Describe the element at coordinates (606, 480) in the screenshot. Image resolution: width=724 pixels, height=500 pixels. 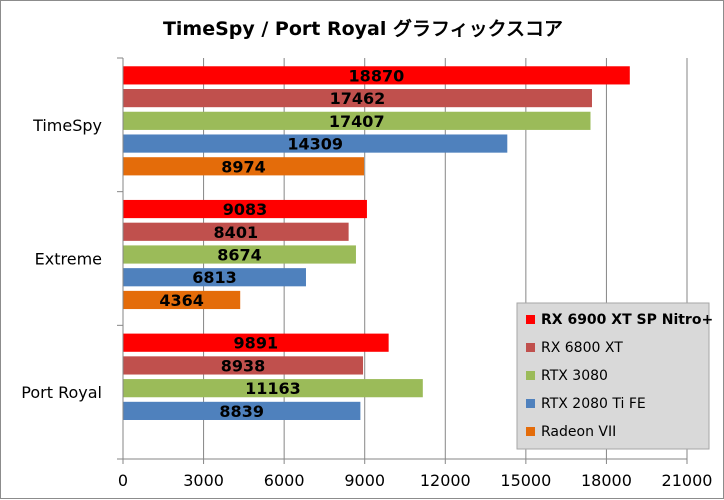
I see `x-tick-label: 18000` at that location.